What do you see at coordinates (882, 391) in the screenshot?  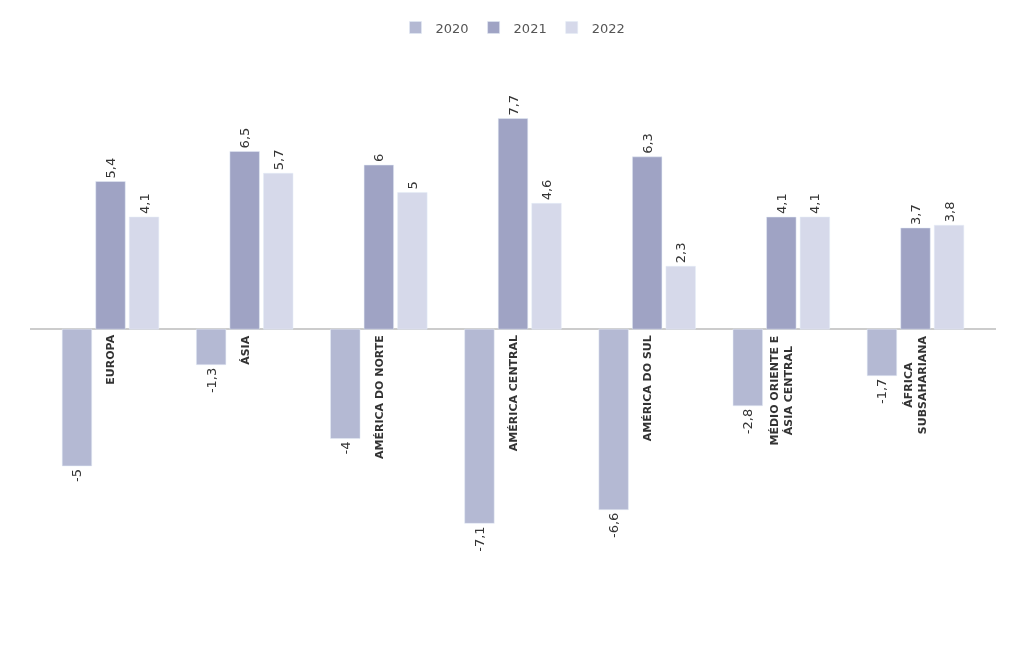 I see `data-label: -1,7` at bounding box center [882, 391].